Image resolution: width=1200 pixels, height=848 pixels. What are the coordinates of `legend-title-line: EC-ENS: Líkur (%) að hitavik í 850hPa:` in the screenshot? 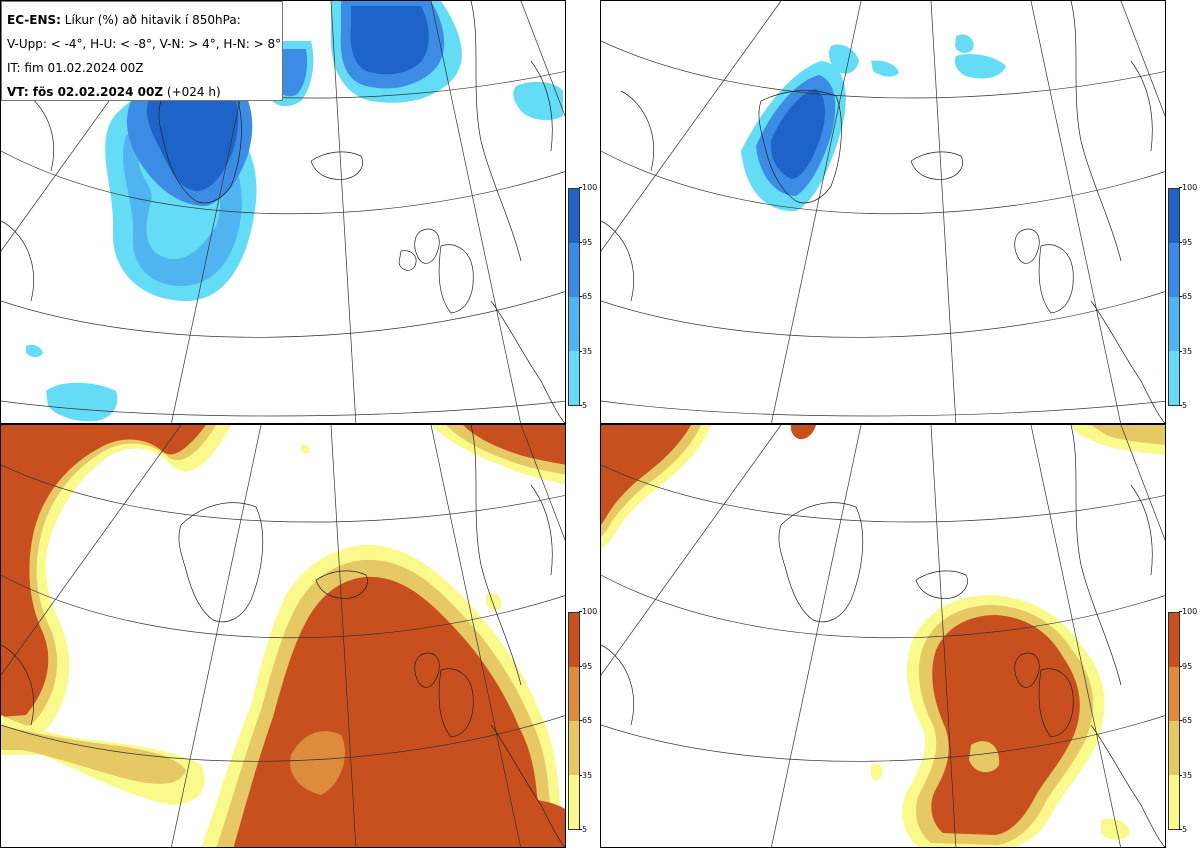 It's located at (142, 20).